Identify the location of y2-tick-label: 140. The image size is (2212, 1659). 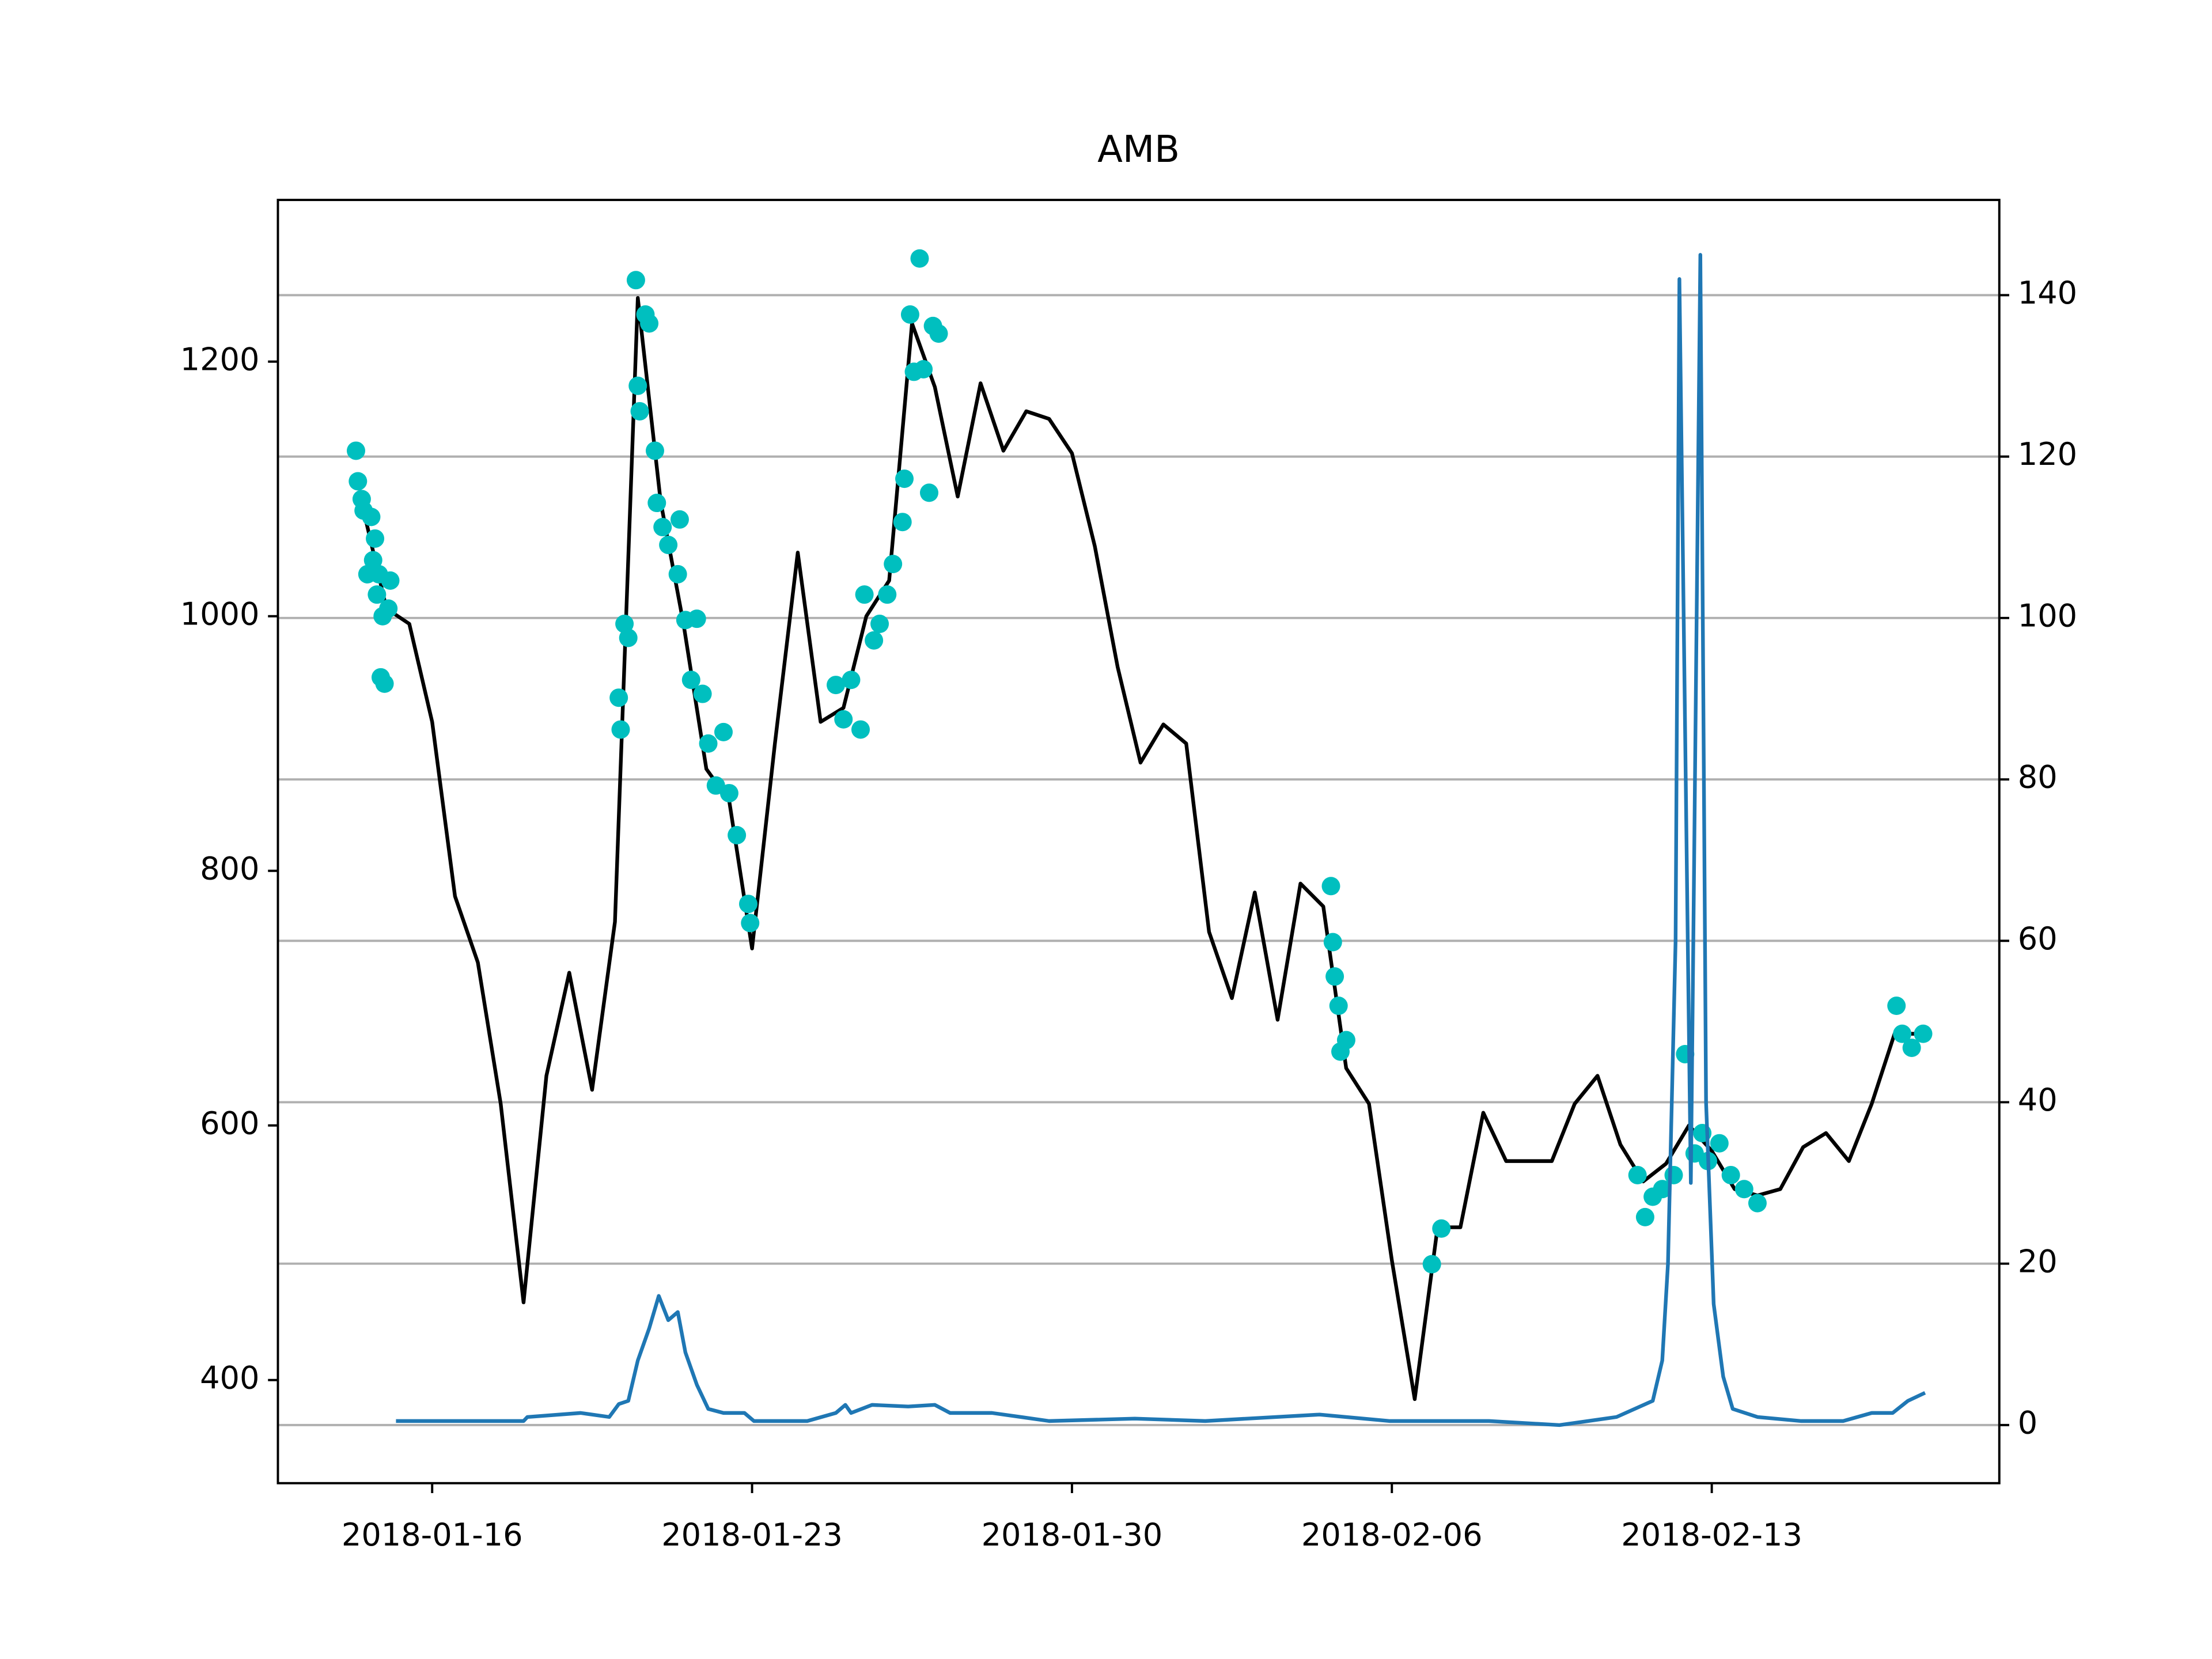
(2047, 293).